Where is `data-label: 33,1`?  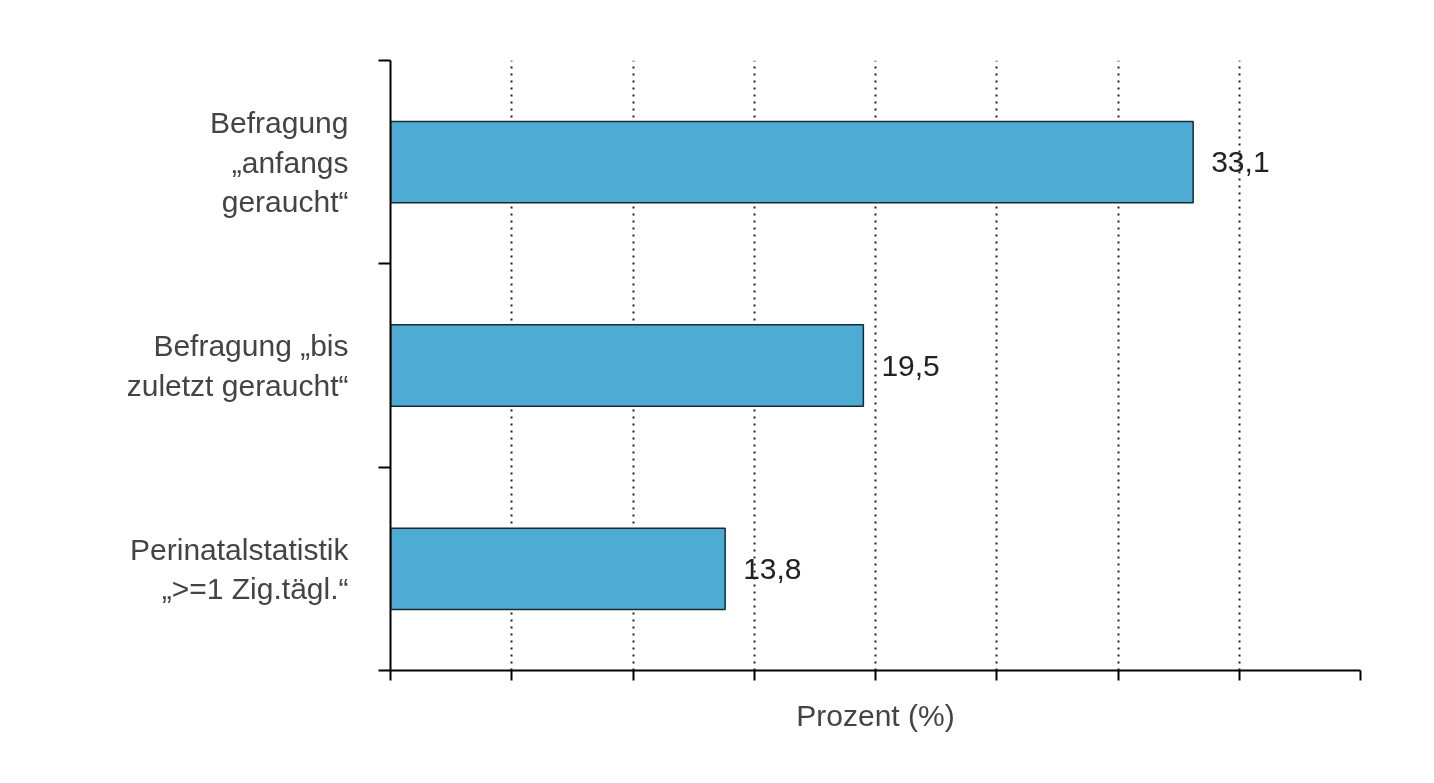
data-label: 33,1 is located at coordinates (1240, 162).